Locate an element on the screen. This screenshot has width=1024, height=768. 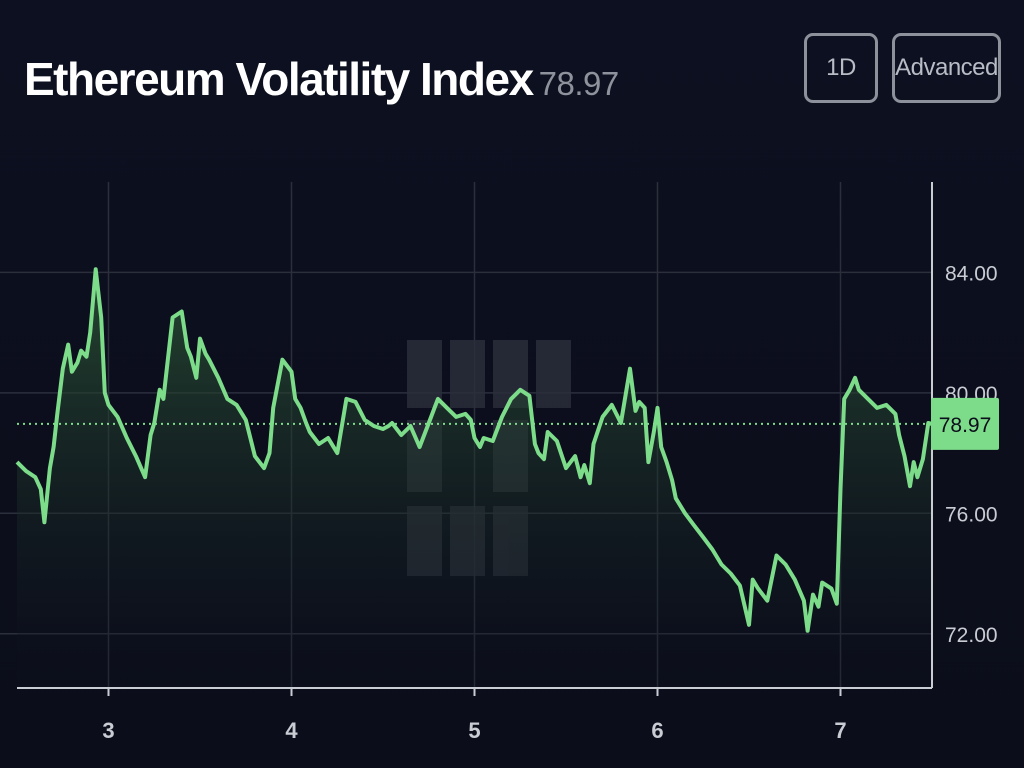
last-value-tag: 78.97 is located at coordinates (965, 423).